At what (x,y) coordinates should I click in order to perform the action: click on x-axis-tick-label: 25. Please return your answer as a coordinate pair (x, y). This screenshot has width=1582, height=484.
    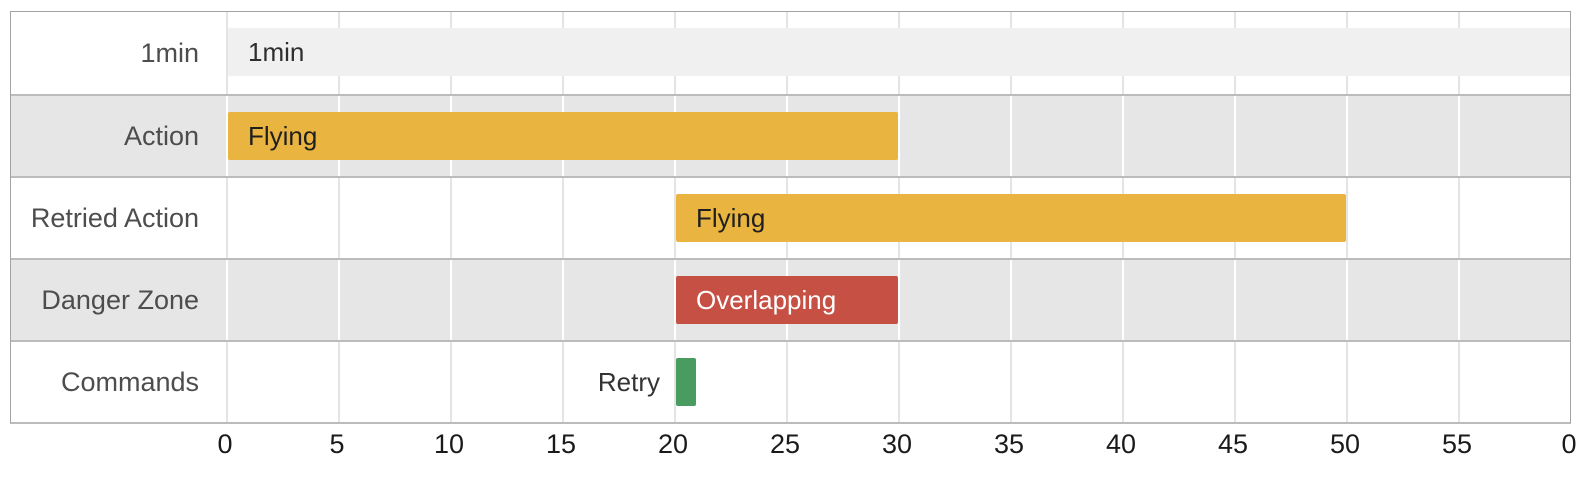
    Looking at the image, I should click on (785, 444).